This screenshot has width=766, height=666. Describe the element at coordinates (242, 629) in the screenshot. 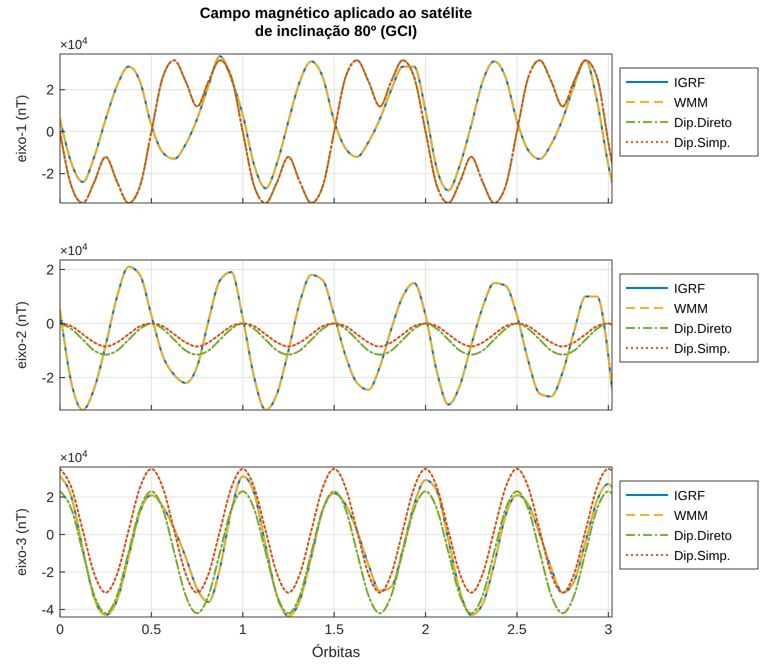

I see `x-tick-label: 1` at that location.